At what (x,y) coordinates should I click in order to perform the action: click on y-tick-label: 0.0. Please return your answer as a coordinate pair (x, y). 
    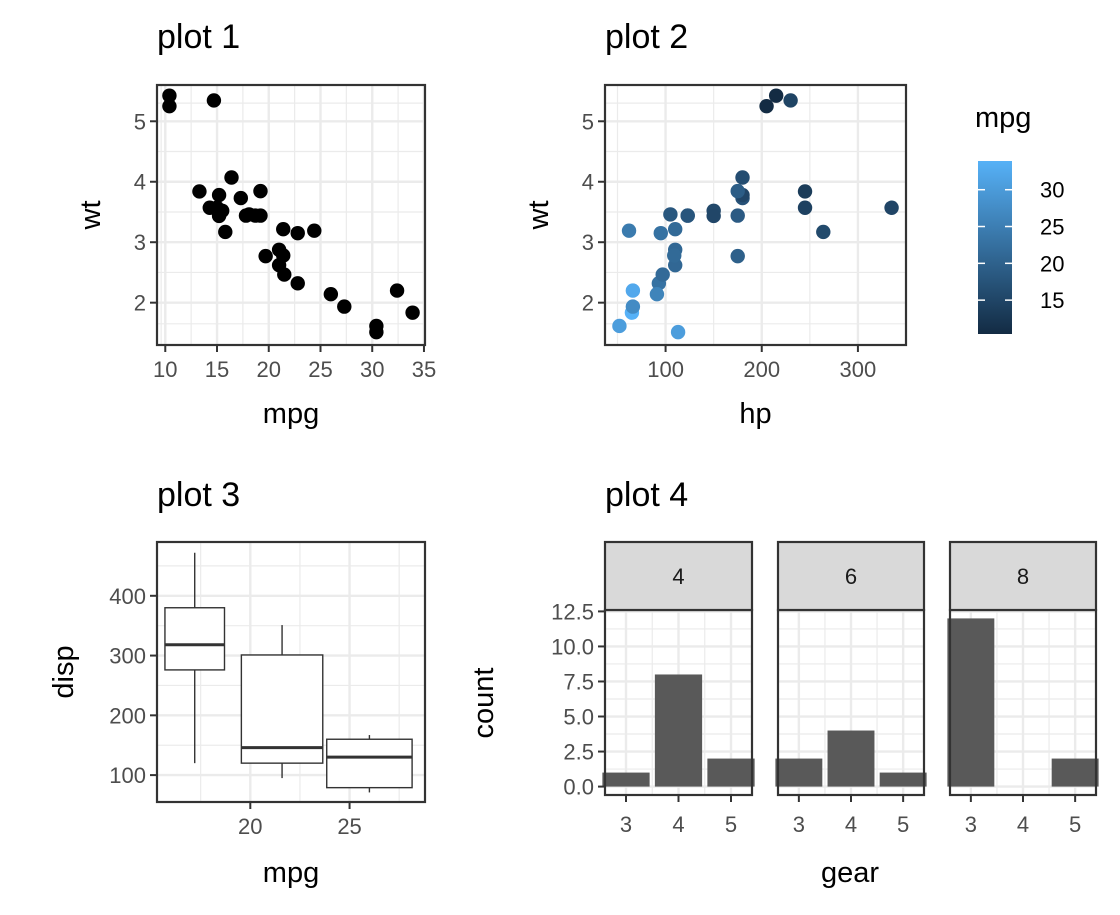
    Looking at the image, I should click on (578, 787).